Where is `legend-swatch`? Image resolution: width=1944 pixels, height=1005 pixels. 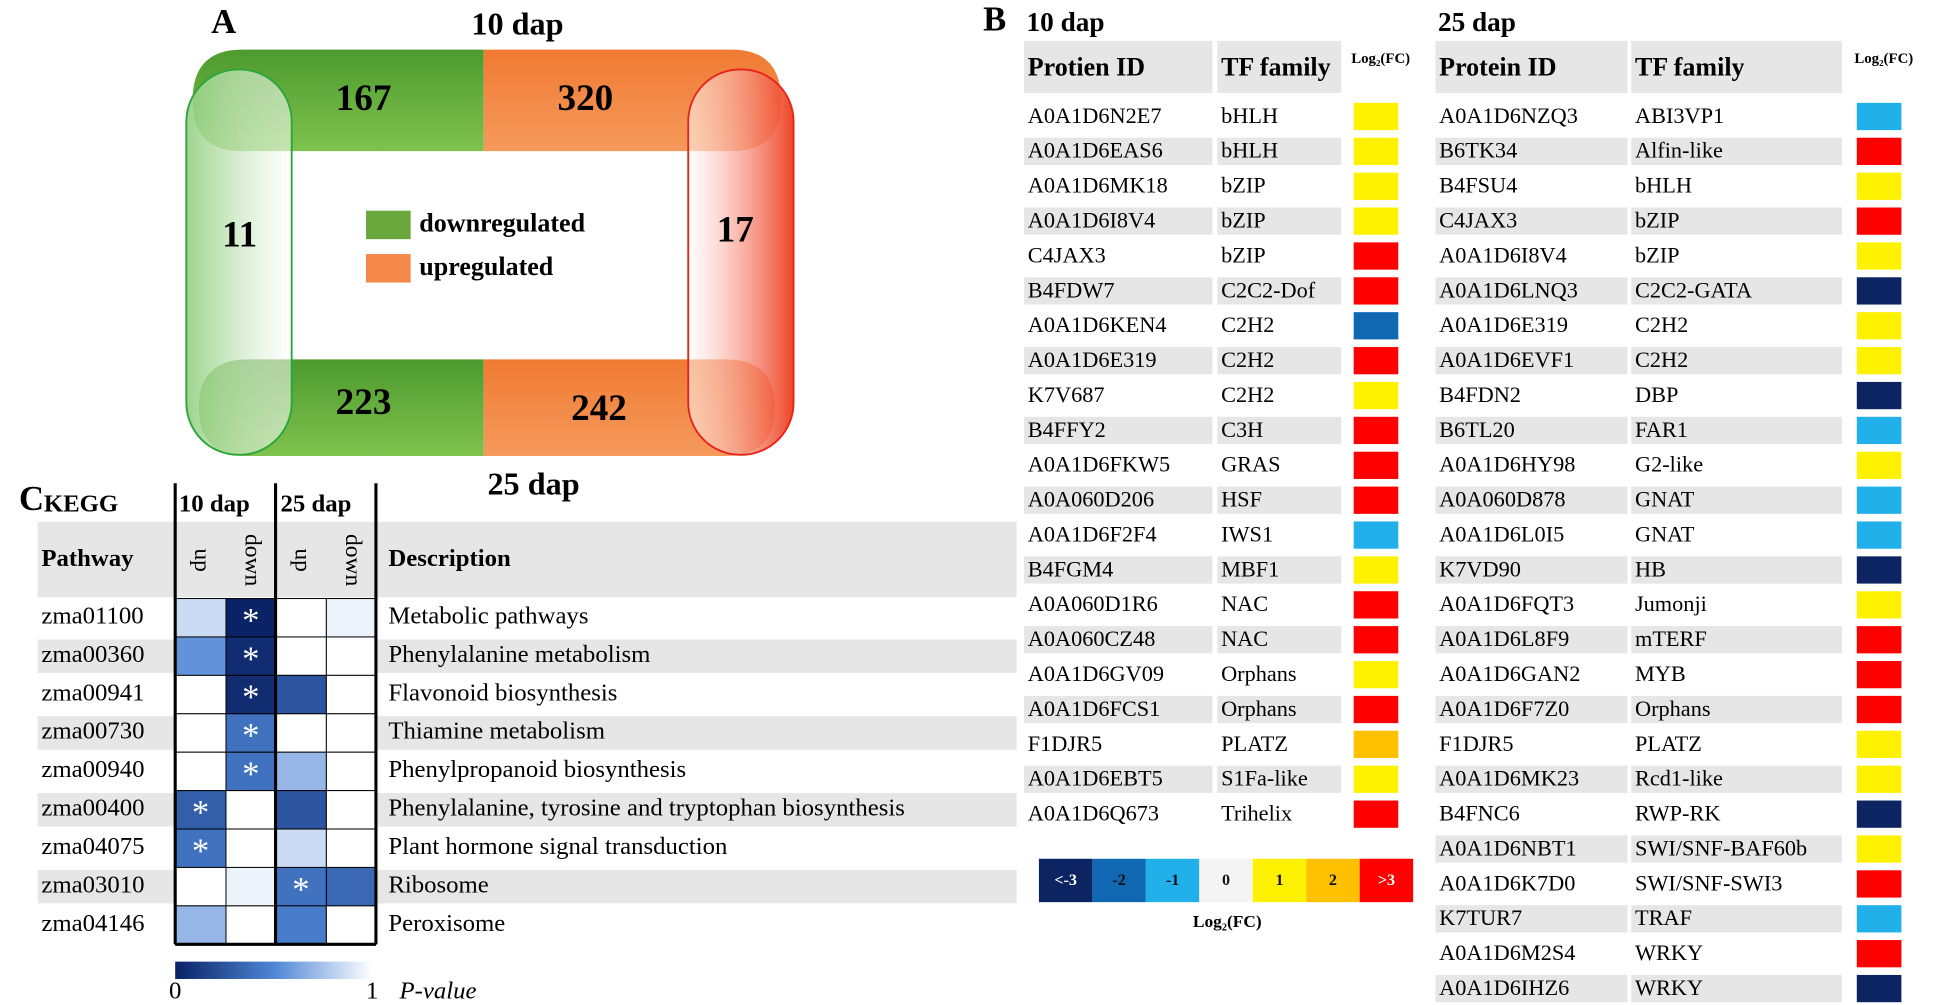
legend-swatch is located at coordinates (388, 225).